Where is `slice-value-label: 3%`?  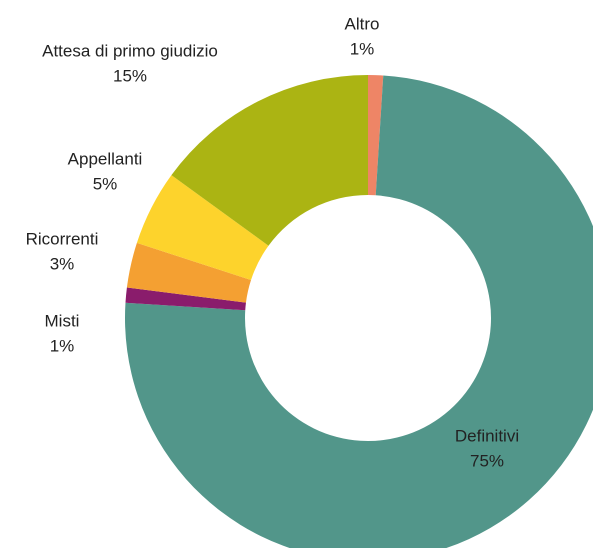 slice-value-label: 3% is located at coordinates (62, 263).